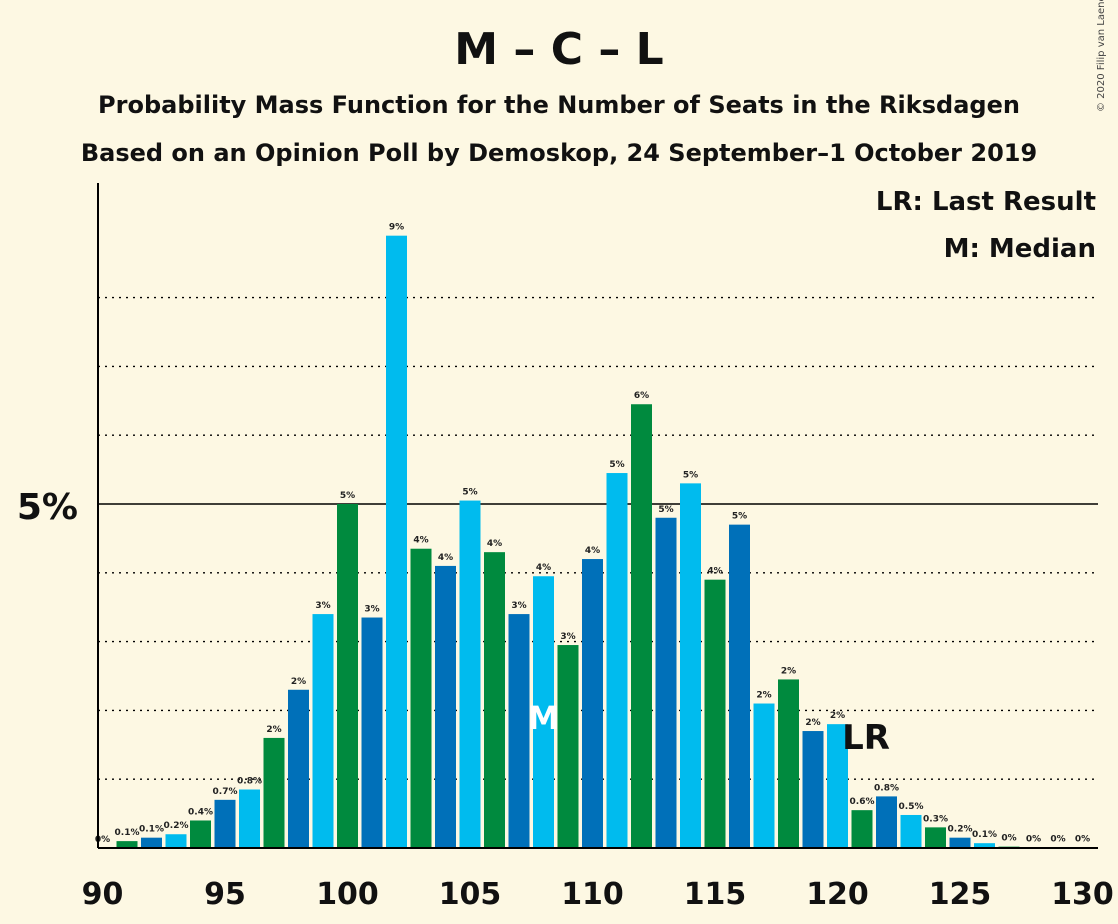 The image size is (1118, 924). I want to click on data-label-seat-108: 4%, so click(543, 568).